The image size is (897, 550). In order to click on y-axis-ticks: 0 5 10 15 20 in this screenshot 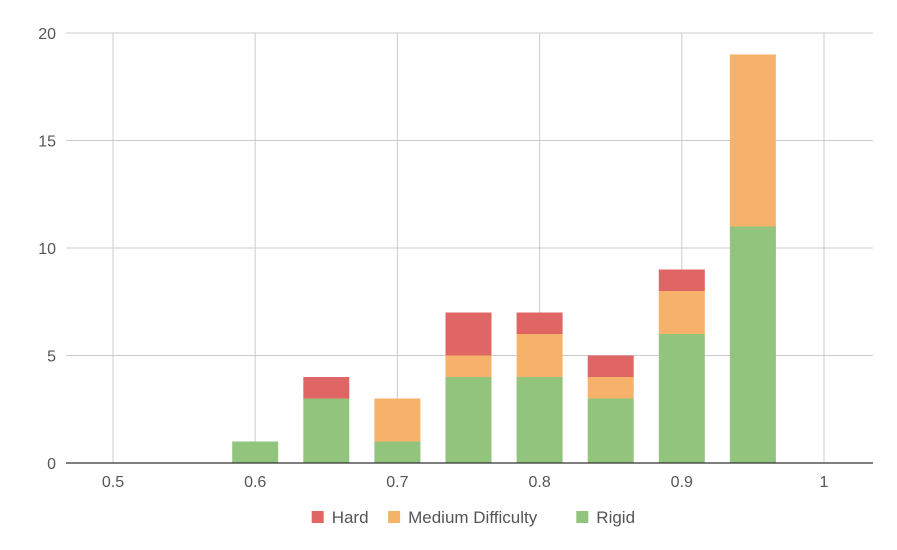, I will do `click(47, 249)`.